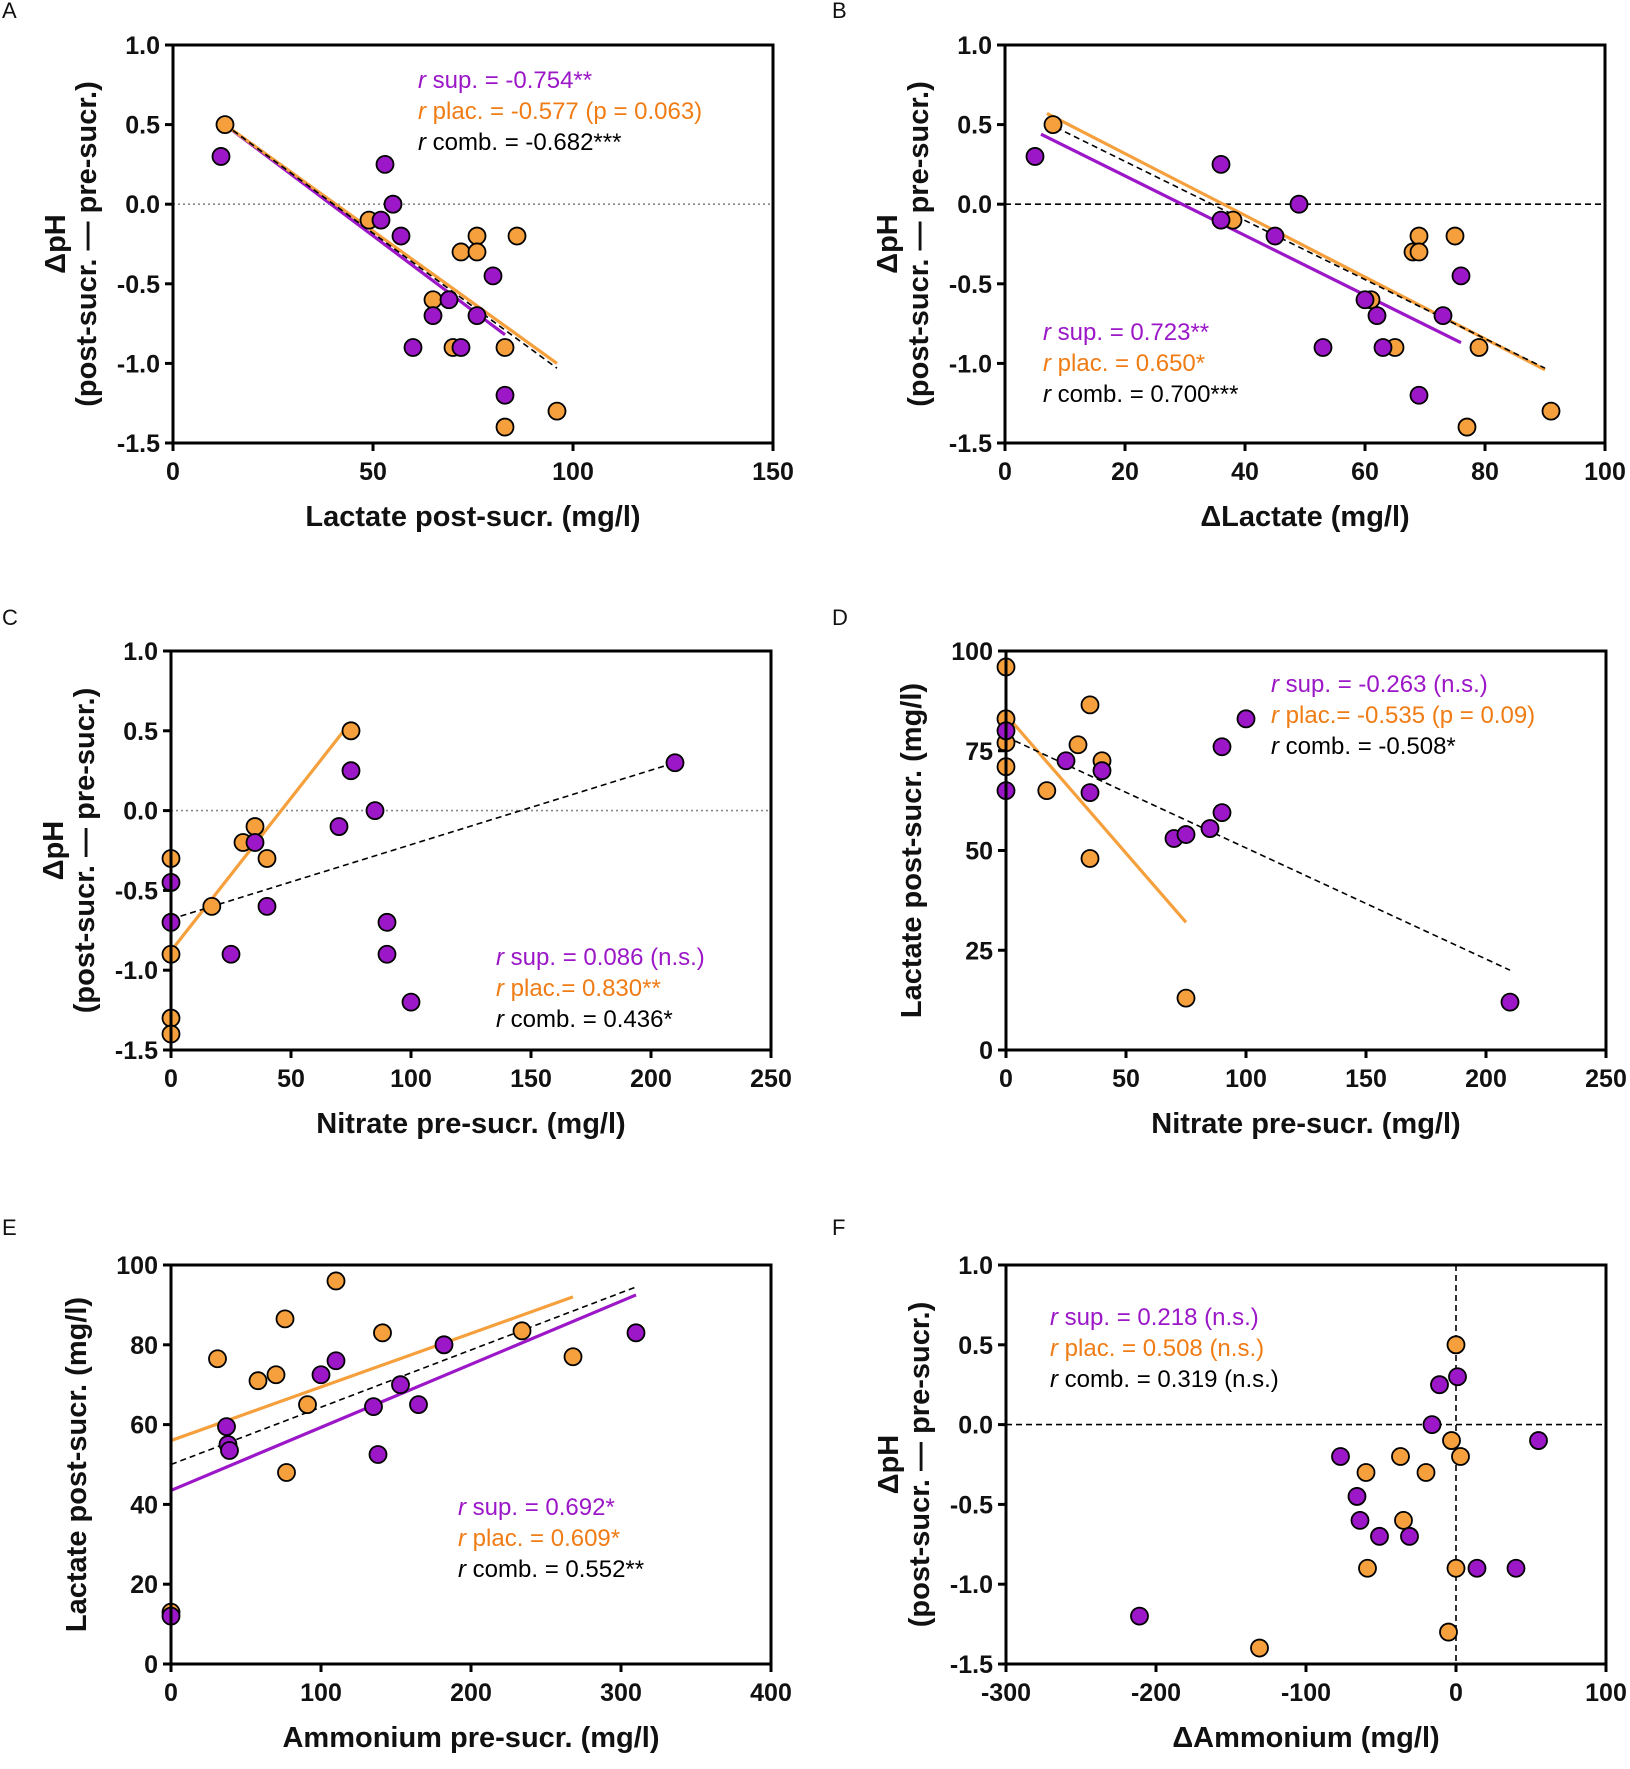 The width and height of the screenshot is (1630, 1769). Describe the element at coordinates (472, 517) in the screenshot. I see `x-axis-label: Lactate post-sucr. (mg/l)` at that location.